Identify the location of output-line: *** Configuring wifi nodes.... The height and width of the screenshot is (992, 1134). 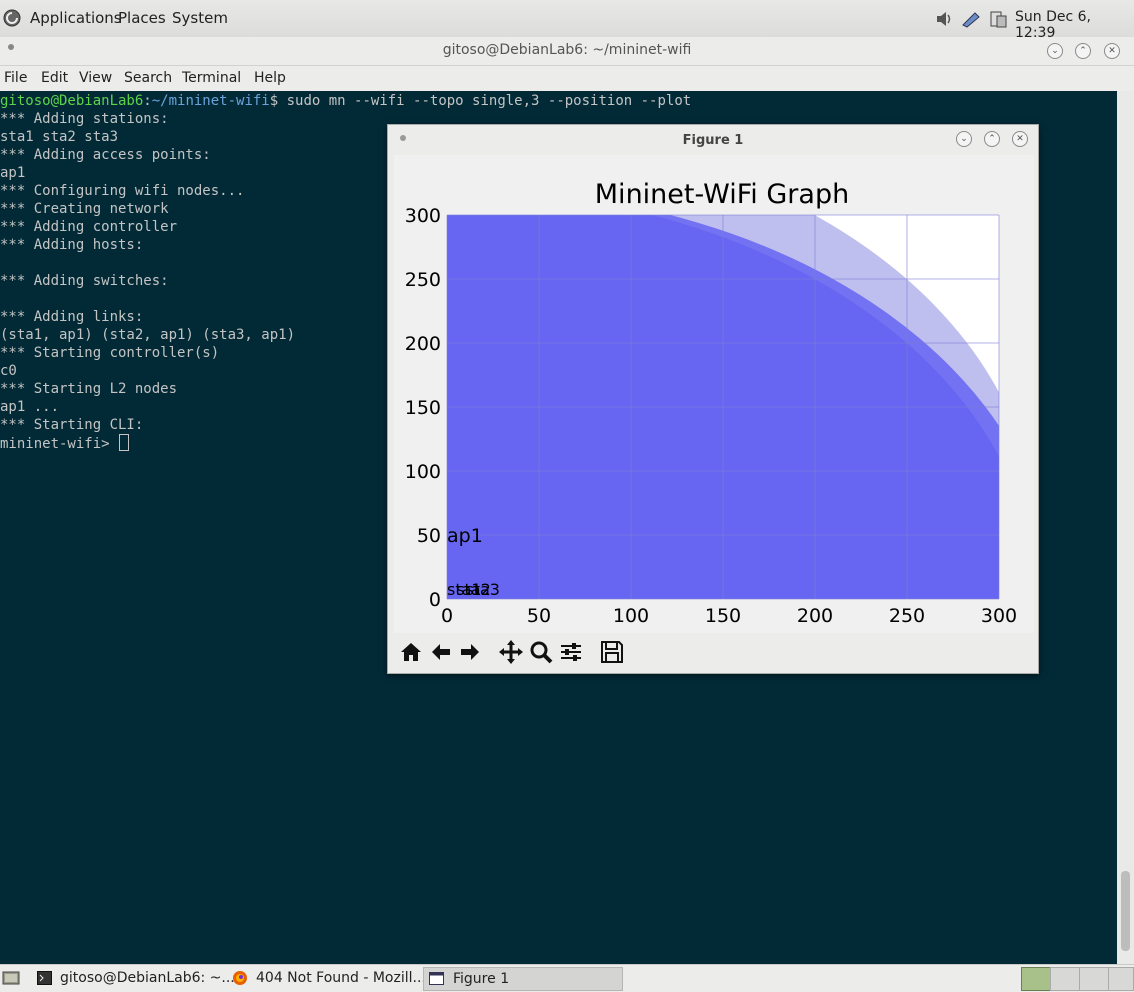
(122, 191).